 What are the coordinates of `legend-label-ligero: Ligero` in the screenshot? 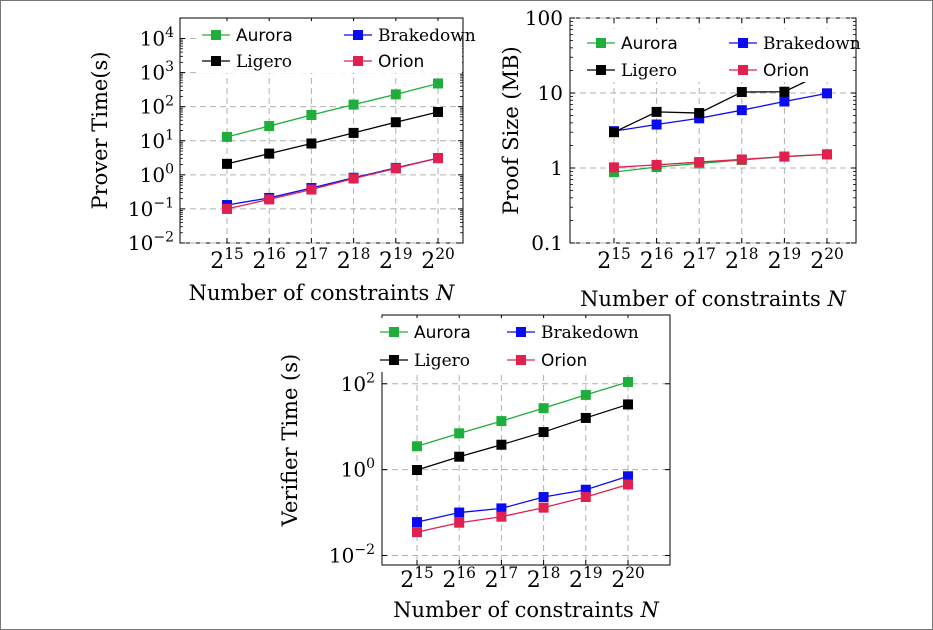 It's located at (264, 62).